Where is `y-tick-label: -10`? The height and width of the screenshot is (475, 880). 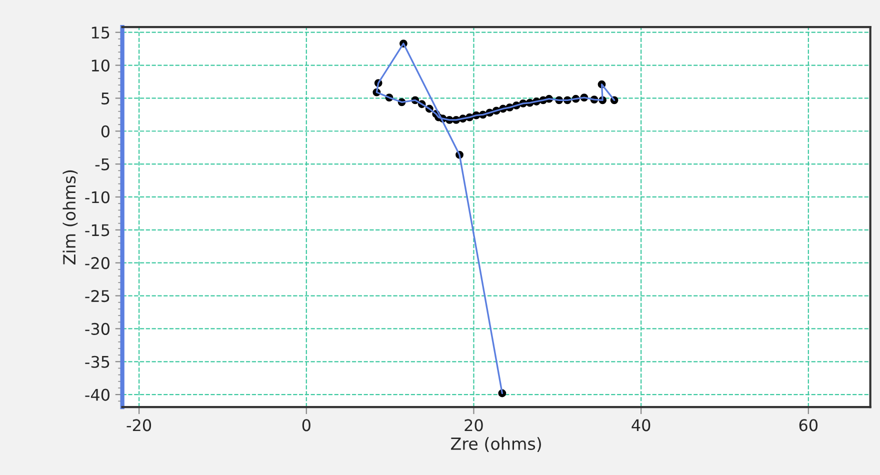
y-tick-label: -10 is located at coordinates (97, 197).